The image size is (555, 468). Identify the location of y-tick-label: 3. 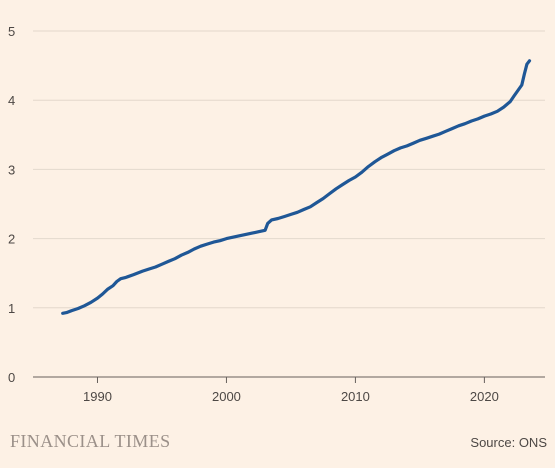
(11, 169).